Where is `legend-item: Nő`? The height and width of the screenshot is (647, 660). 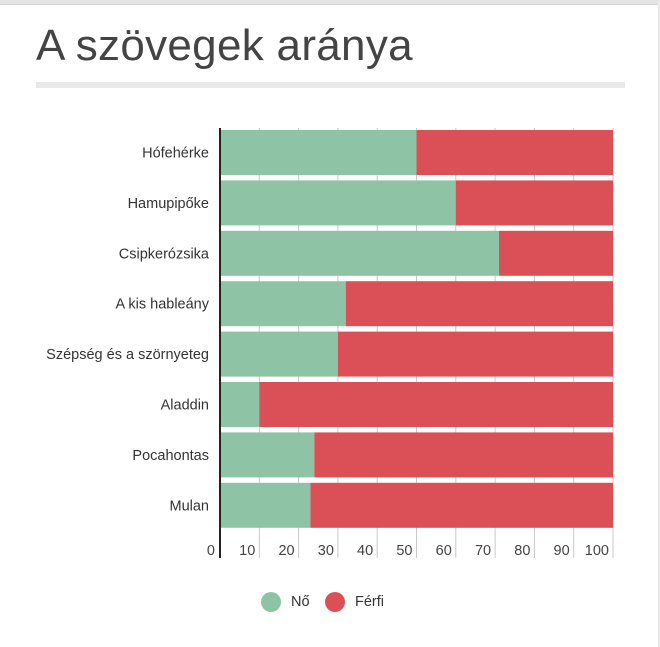
legend-item: Nő is located at coordinates (285, 602).